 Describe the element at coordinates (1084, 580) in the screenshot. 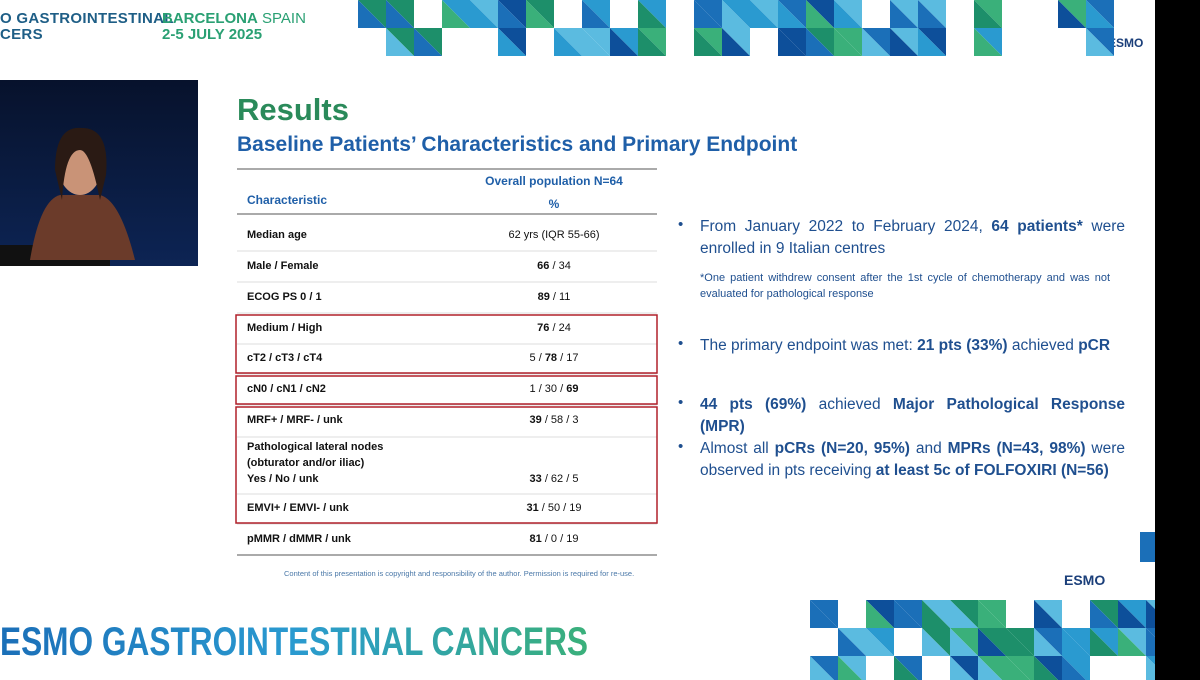

I see `slide-logo: ESMO` at that location.